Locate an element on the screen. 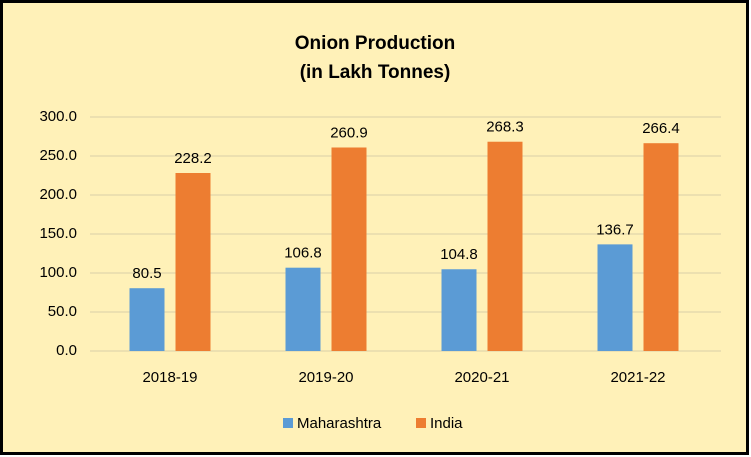 This screenshot has height=457, width=751. x-tick-label: 2020-21 is located at coordinates (481, 377).